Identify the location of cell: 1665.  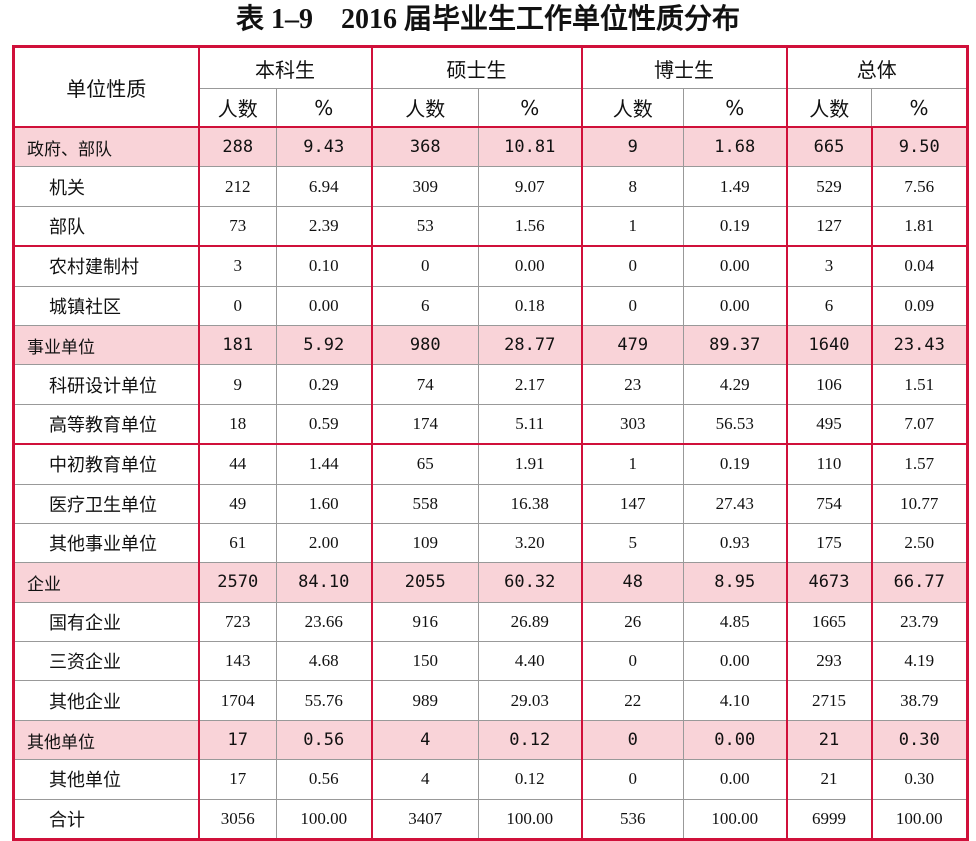
(828, 622).